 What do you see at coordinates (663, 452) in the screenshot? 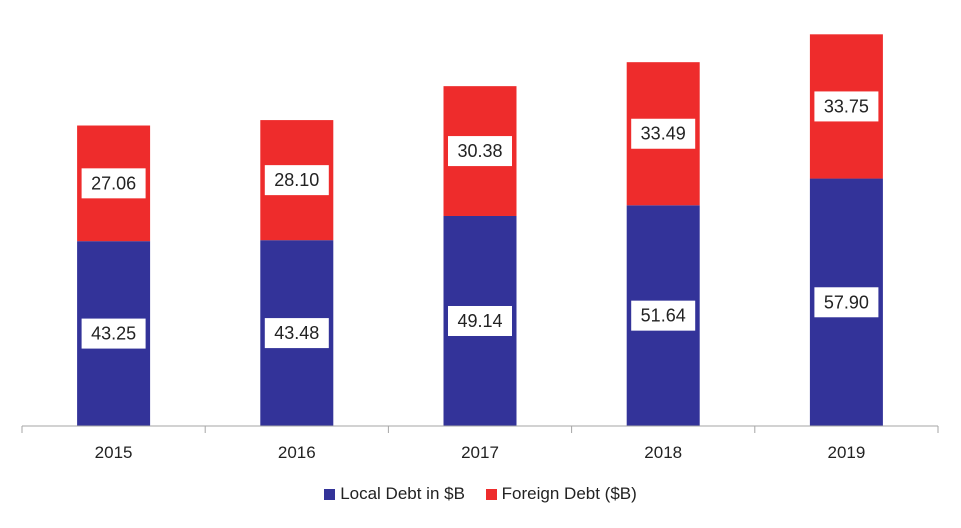
I see `x-tick-label-2018: 2018` at bounding box center [663, 452].